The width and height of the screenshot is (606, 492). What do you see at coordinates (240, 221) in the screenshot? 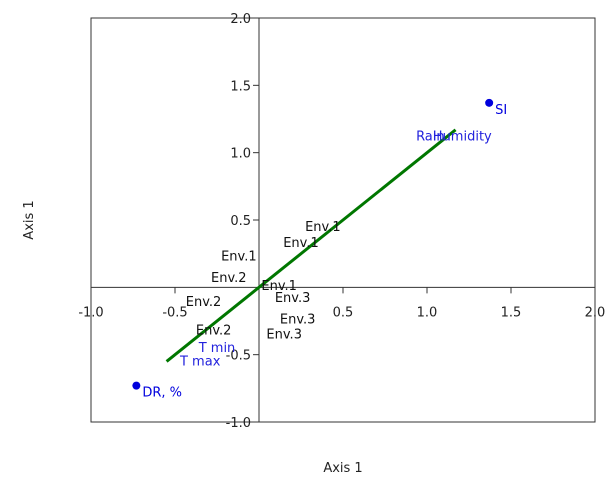
I see `y-tick-label: 0.5` at bounding box center [240, 221].